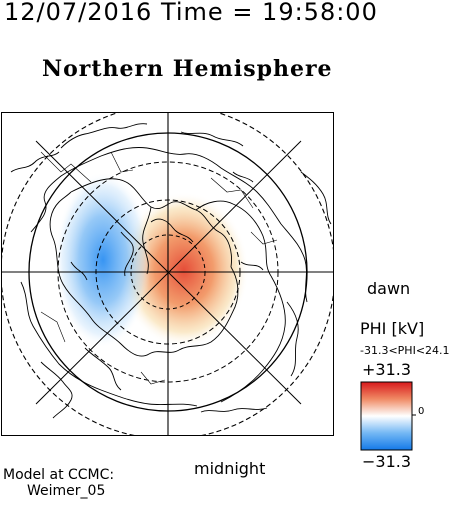 This screenshot has height=508, width=470. I want to click on colorbar-gradient, so click(386, 416).